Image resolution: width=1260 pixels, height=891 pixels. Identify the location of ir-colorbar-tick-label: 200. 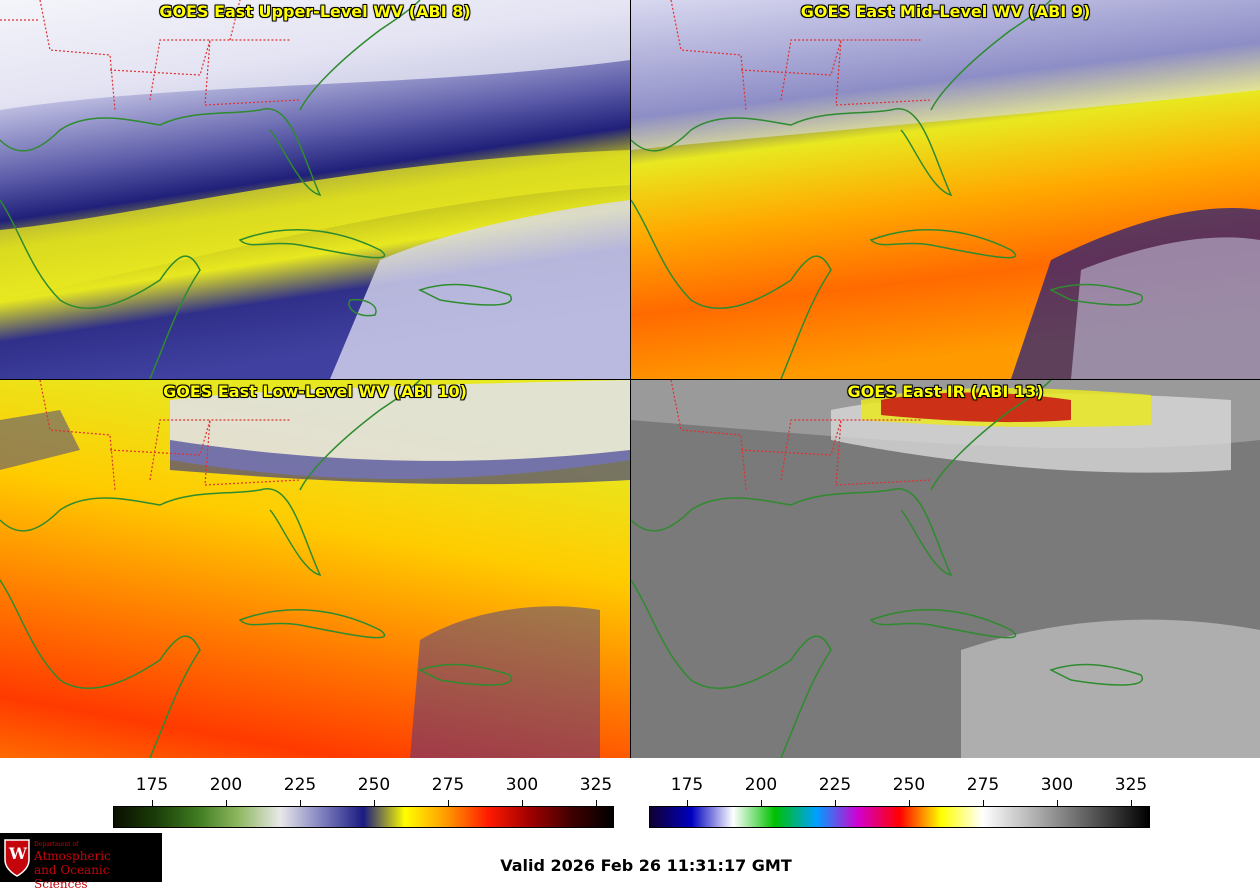
(761, 785).